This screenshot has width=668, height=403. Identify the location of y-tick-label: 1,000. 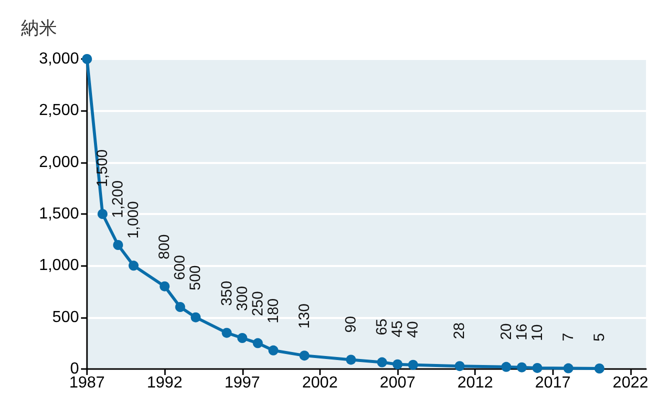
(59, 265).